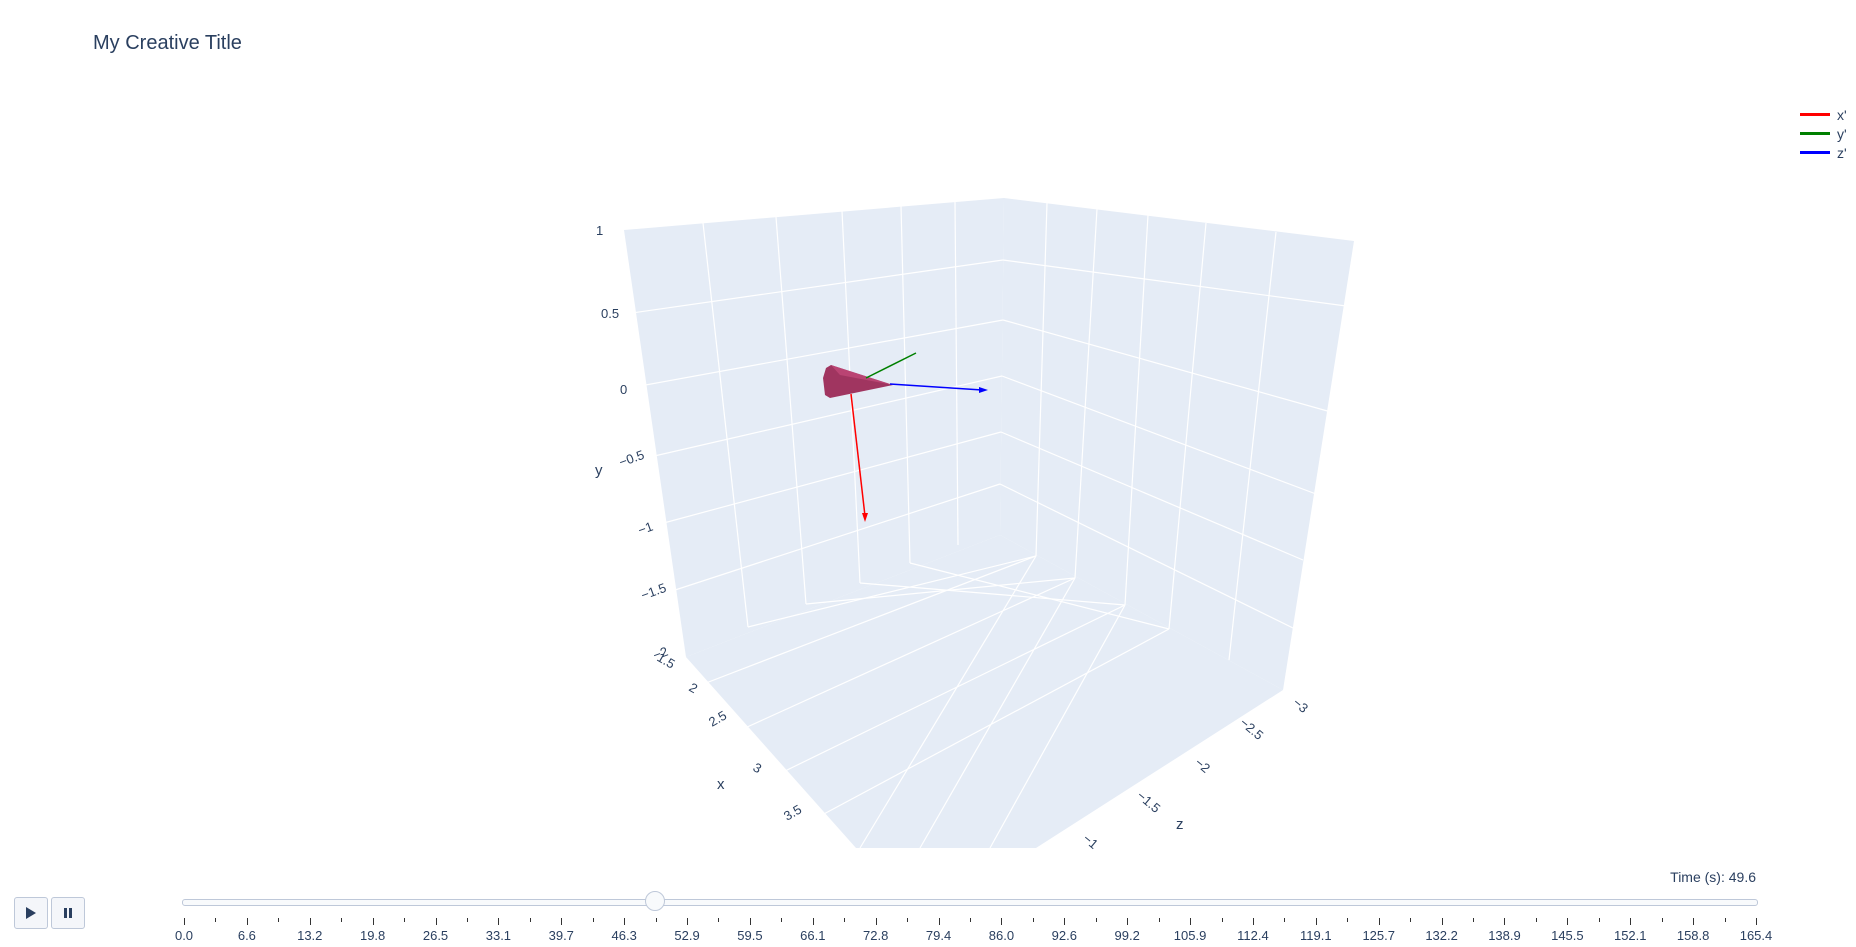 The height and width of the screenshot is (947, 1856). I want to click on slider-tick-label: 119.1, so click(1316, 935).